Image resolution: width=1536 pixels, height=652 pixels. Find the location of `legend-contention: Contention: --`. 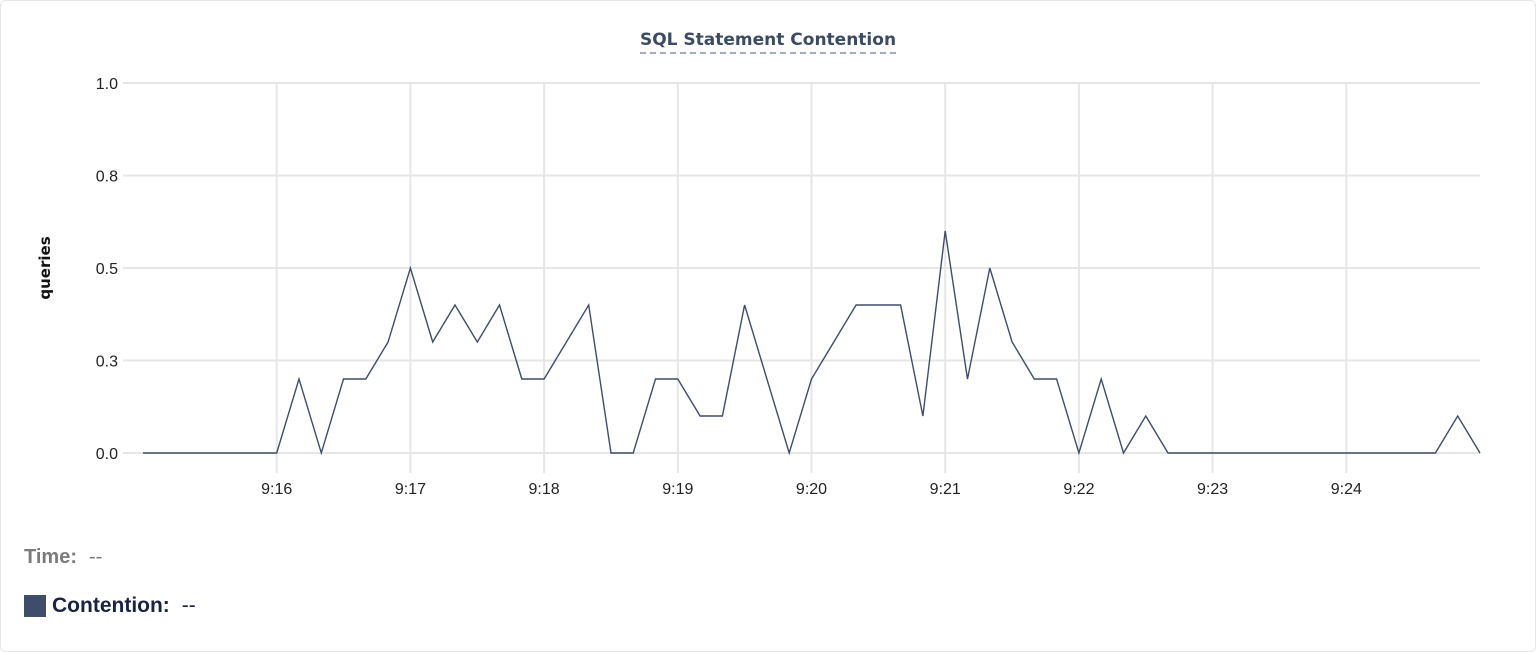

legend-contention: Contention: -- is located at coordinates (110, 606).